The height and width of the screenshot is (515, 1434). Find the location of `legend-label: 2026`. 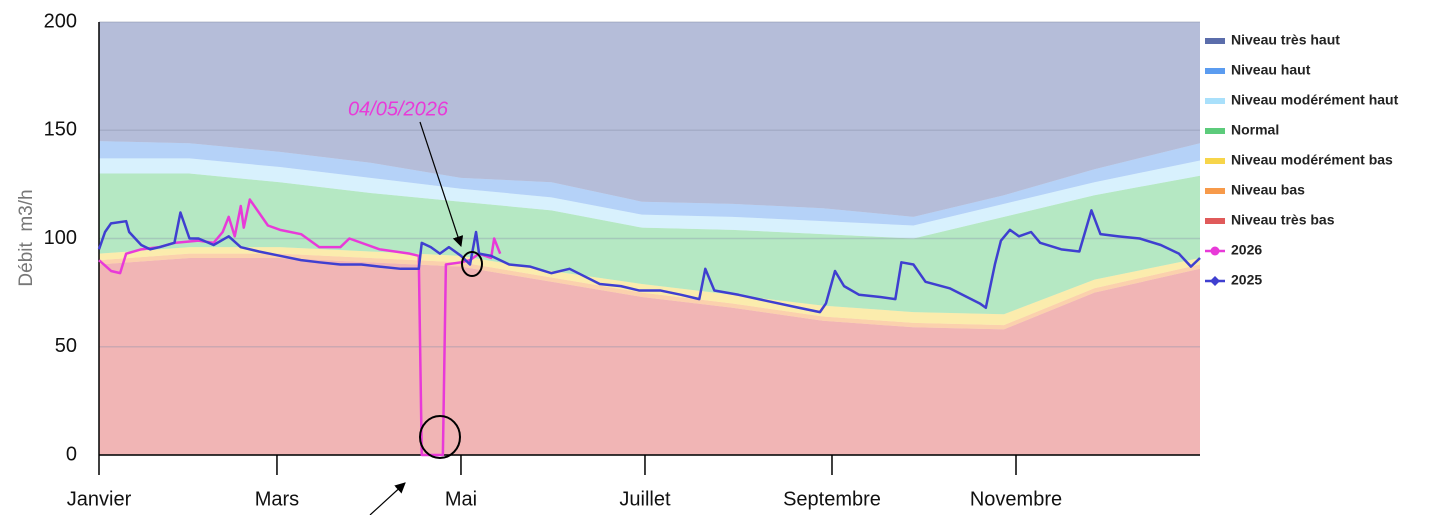

legend-label: 2026 is located at coordinates (1246, 250).